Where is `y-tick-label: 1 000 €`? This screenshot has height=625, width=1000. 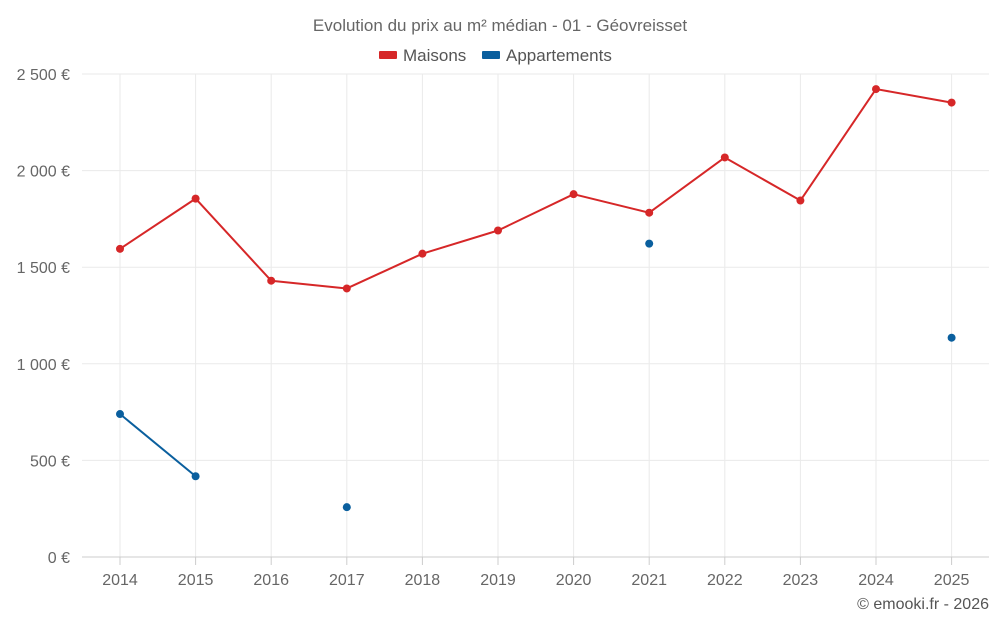
y-tick-label: 1 000 € is located at coordinates (43, 365).